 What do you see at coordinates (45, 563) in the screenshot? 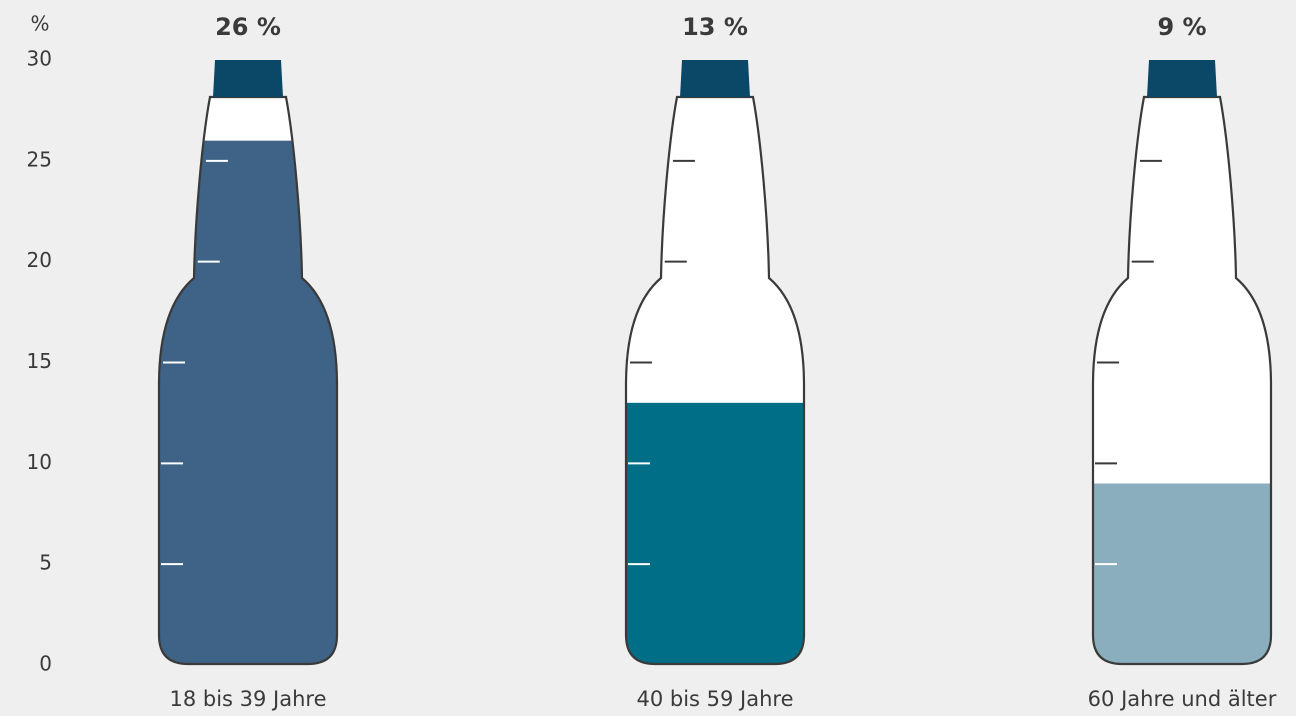
I see `y-tick-label: 5` at bounding box center [45, 563].